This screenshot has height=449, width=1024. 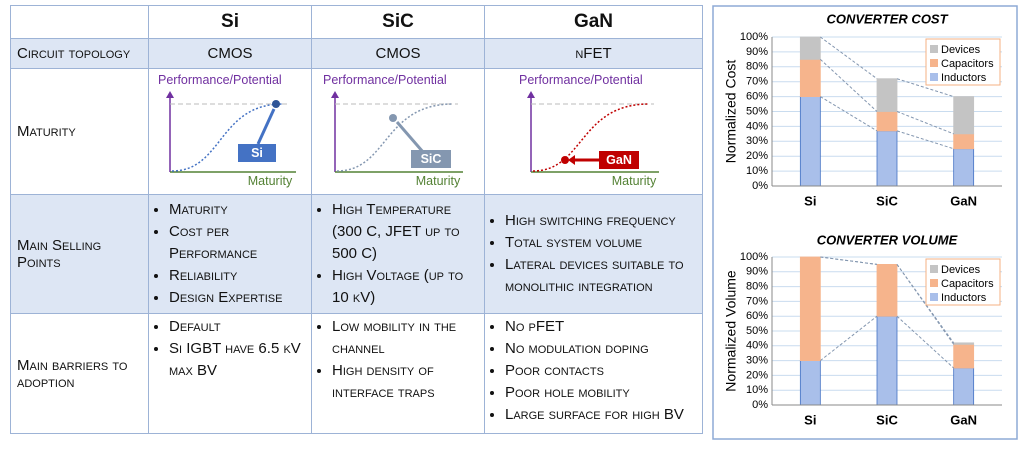 What do you see at coordinates (405, 382) in the screenshot?
I see `bullet: High density of interface traps` at bounding box center [405, 382].